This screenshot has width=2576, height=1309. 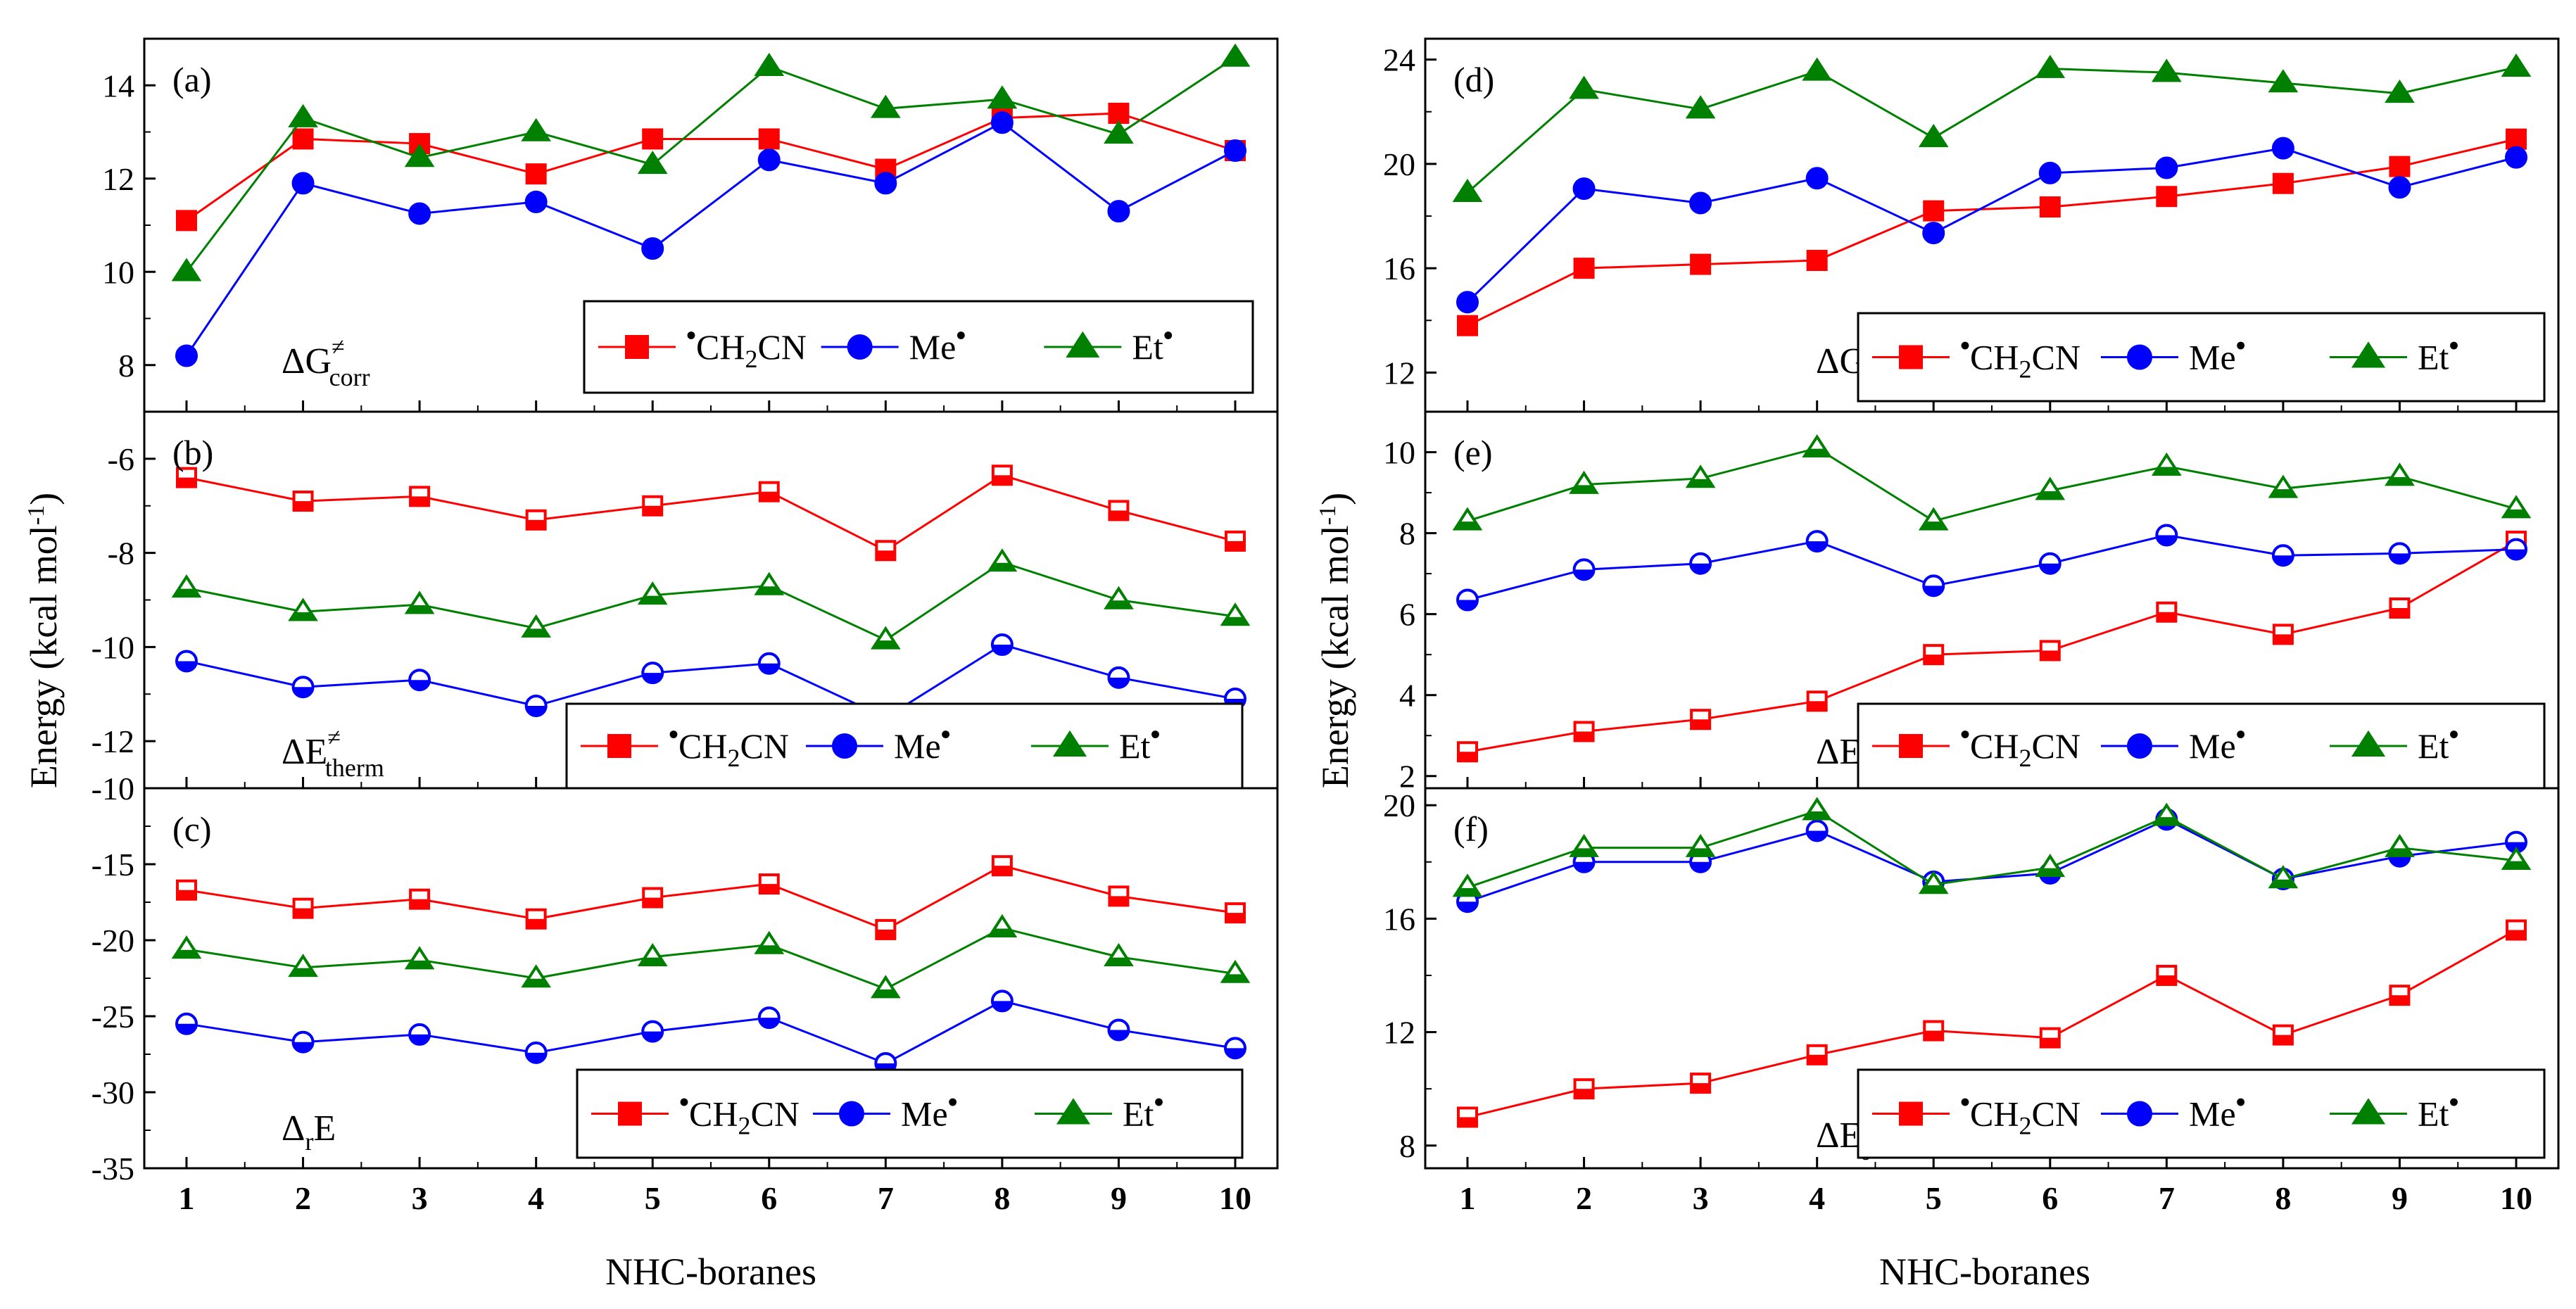 I want to click on y-tick-label: -6, so click(x=121, y=459).